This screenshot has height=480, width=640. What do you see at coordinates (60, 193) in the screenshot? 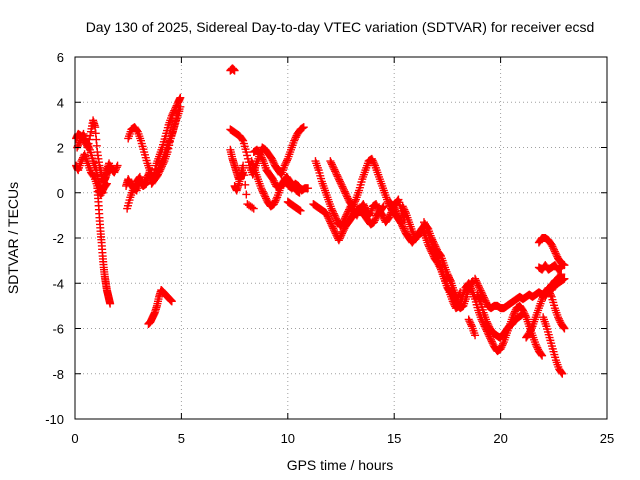
I see `y-tick-label: 0` at bounding box center [60, 193].